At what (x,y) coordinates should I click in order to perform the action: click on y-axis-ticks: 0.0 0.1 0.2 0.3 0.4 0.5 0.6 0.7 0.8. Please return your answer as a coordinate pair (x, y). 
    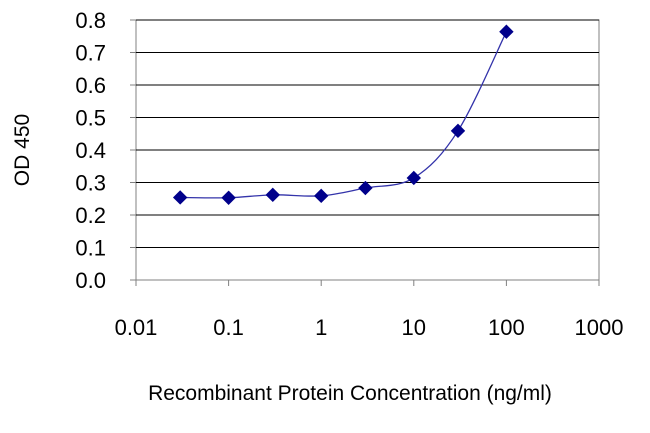
    Looking at the image, I should click on (105, 150).